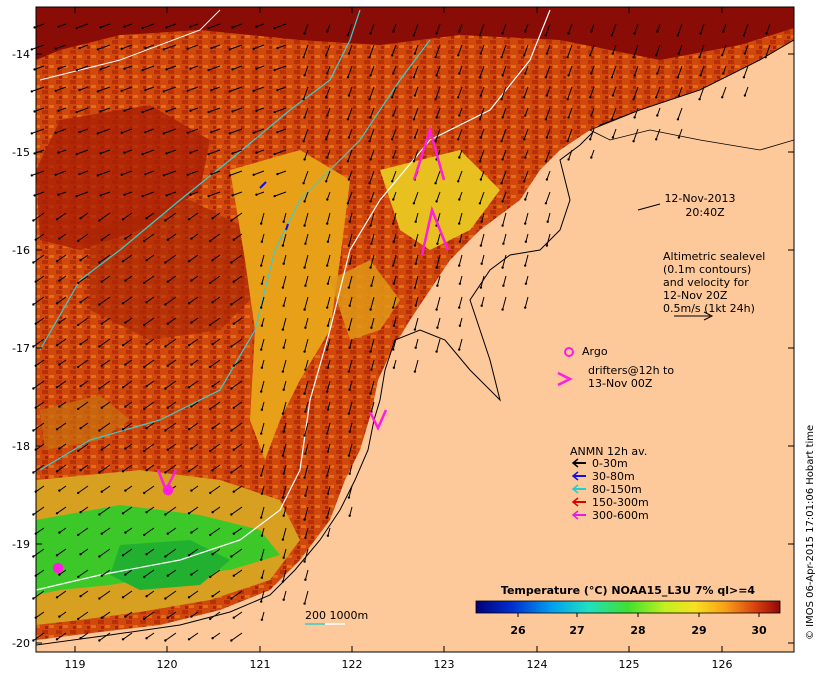 The width and height of the screenshot is (820, 680). Describe the element at coordinates (620, 383) in the screenshot. I see `drifters-line-2: 13-Nov 00Z` at that location.